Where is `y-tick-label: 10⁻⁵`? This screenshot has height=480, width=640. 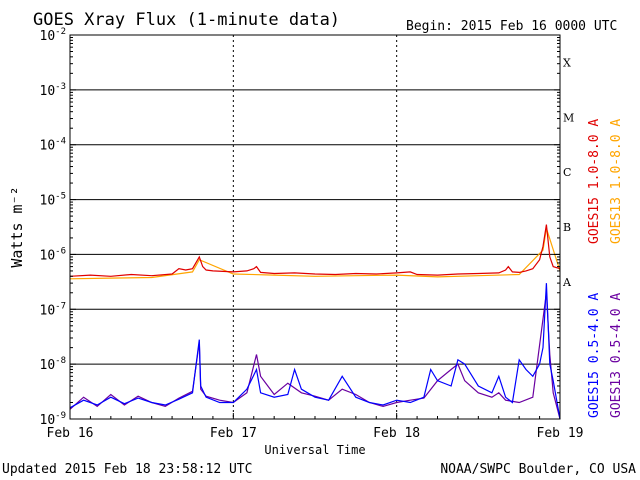
y-tick-label: 10⁻⁵ is located at coordinates (53, 200).